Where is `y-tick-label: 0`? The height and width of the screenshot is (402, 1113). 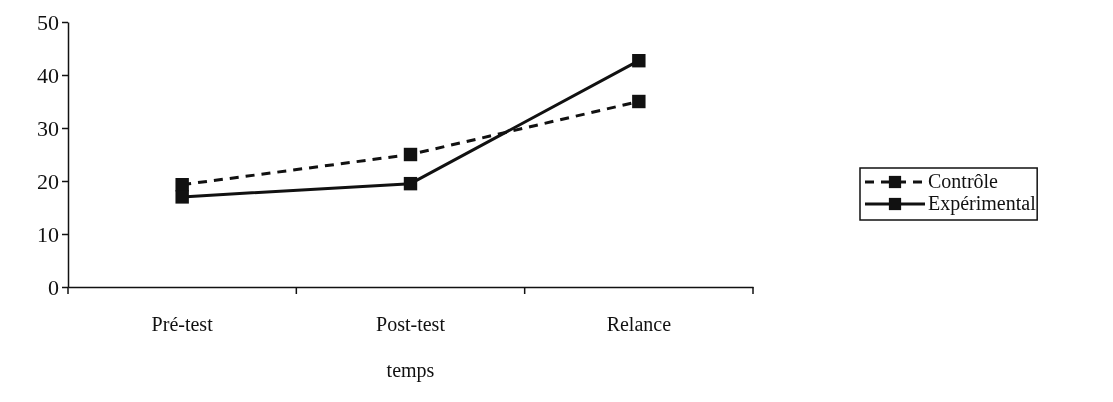 y-tick-label: 0 is located at coordinates (53, 287).